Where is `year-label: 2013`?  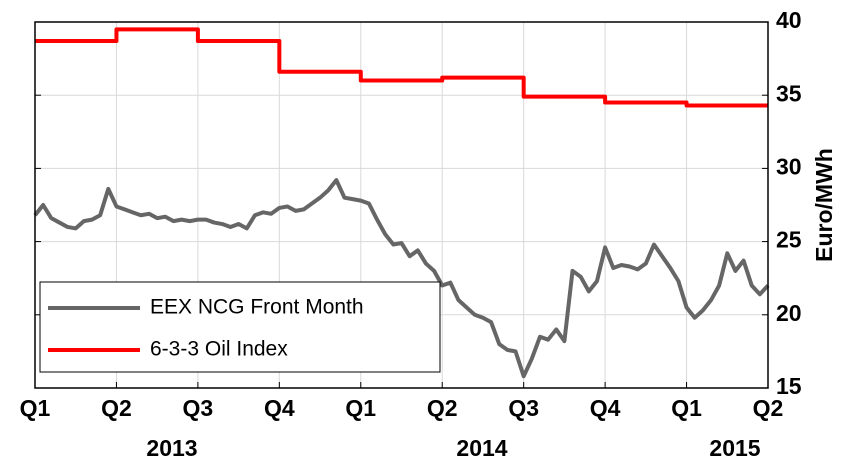
year-label: 2013 is located at coordinates (171, 448).